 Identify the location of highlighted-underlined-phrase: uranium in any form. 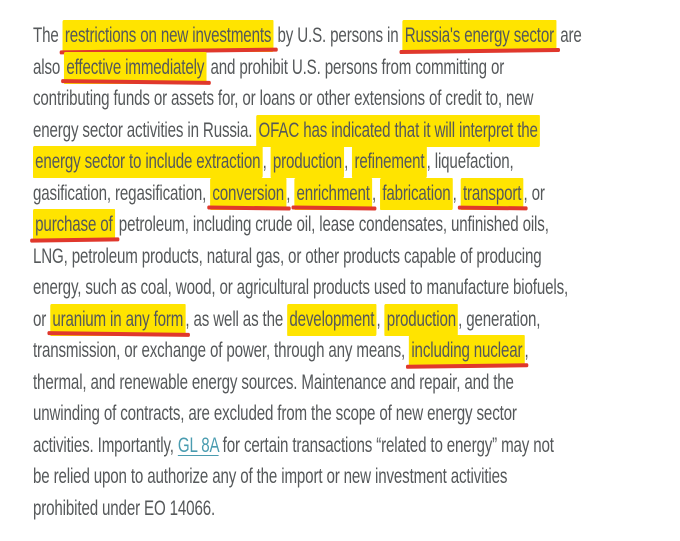
(118, 319).